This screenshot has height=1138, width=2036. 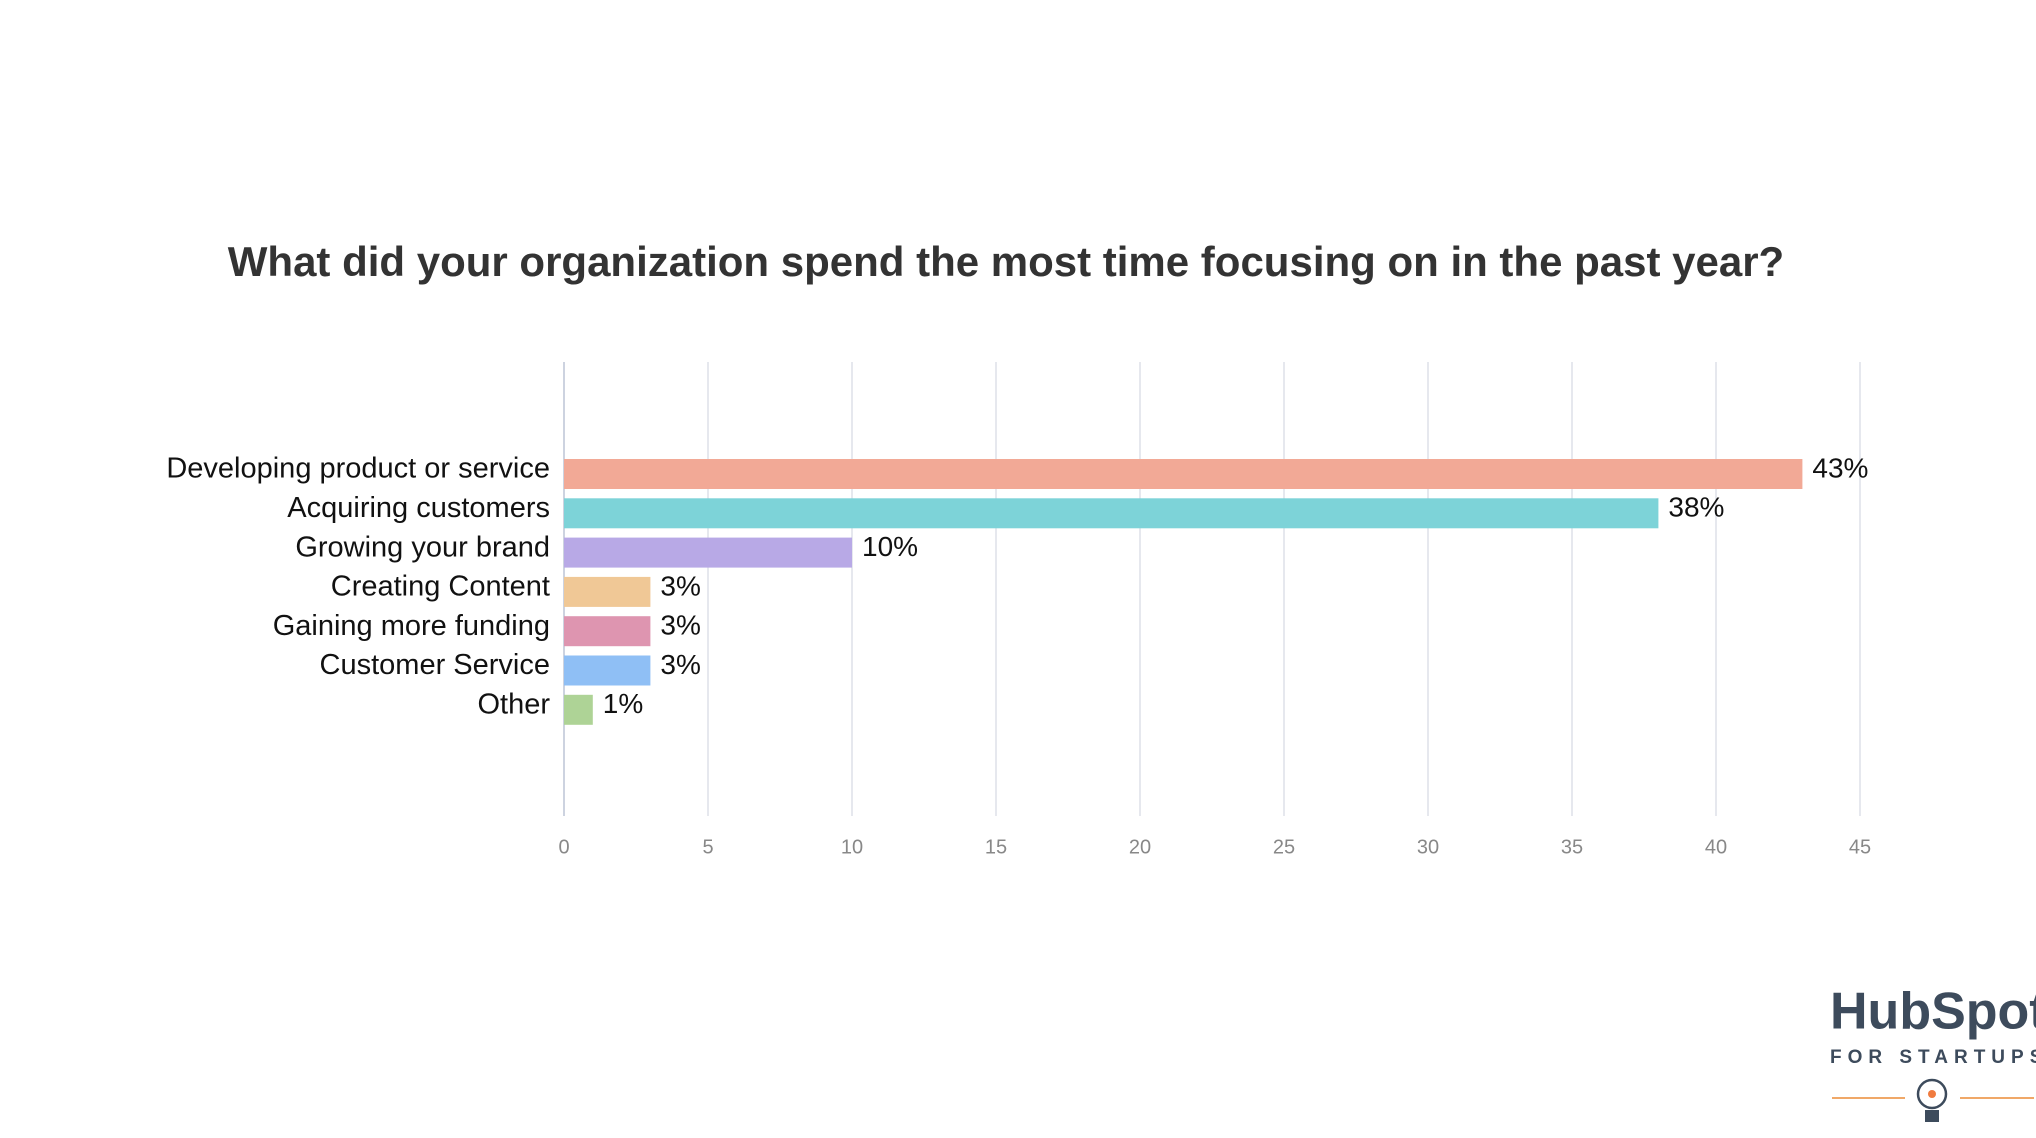 What do you see at coordinates (418, 508) in the screenshot?
I see `y-tick-label: Acquiring customers` at bounding box center [418, 508].